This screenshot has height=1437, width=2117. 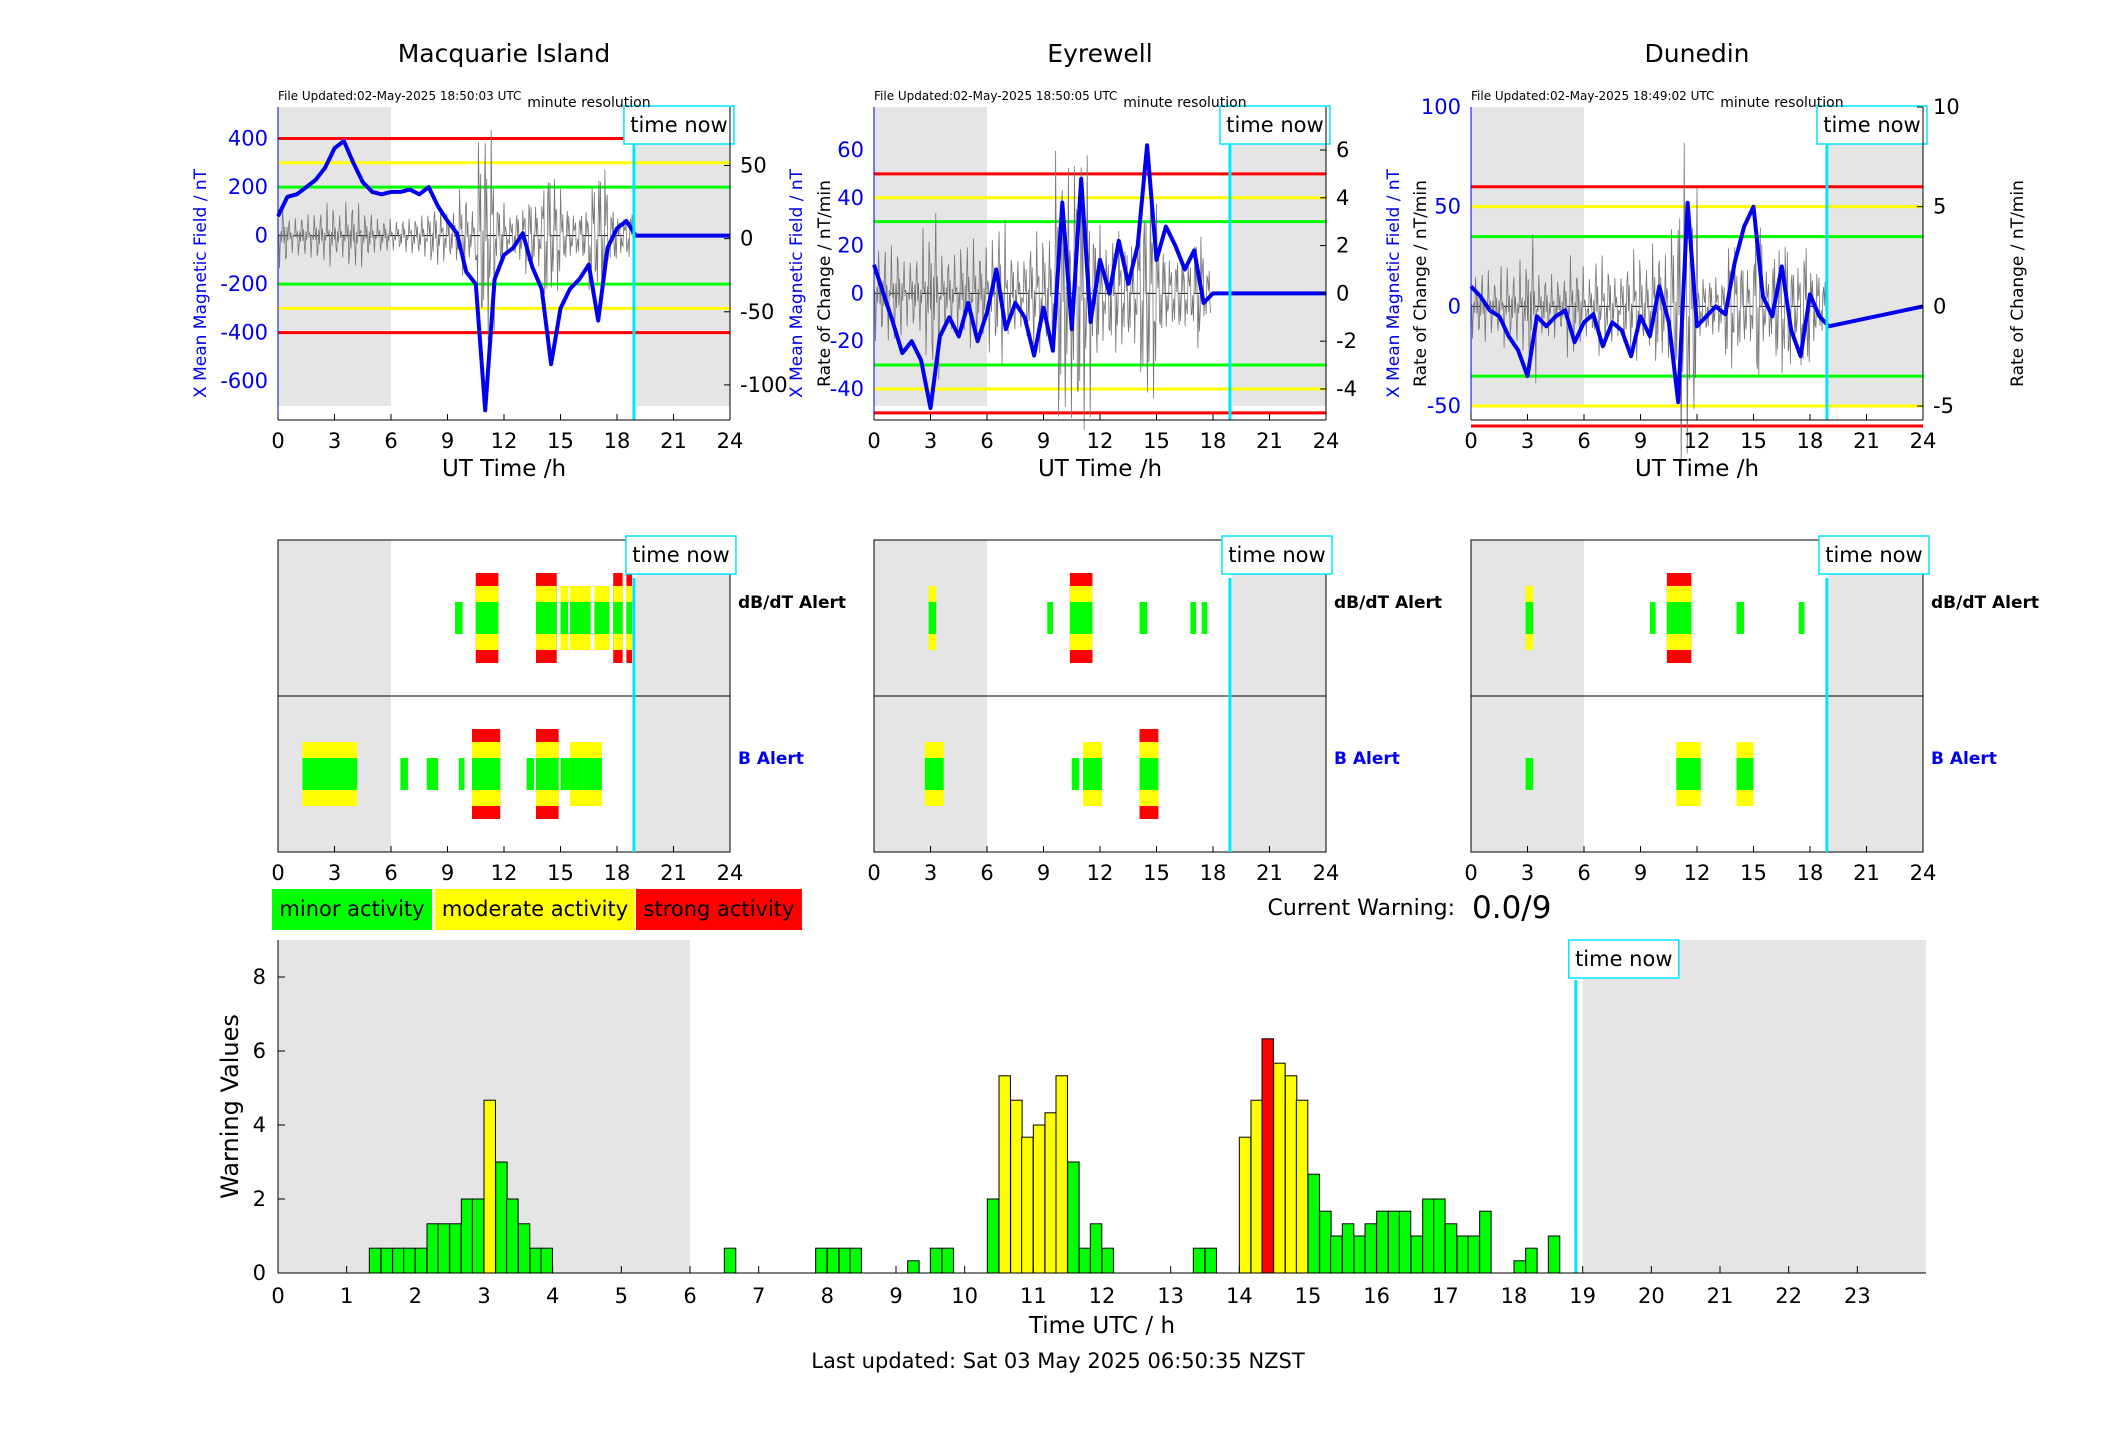 What do you see at coordinates (415, 1296) in the screenshot?
I see `x-tick-label: 2` at bounding box center [415, 1296].